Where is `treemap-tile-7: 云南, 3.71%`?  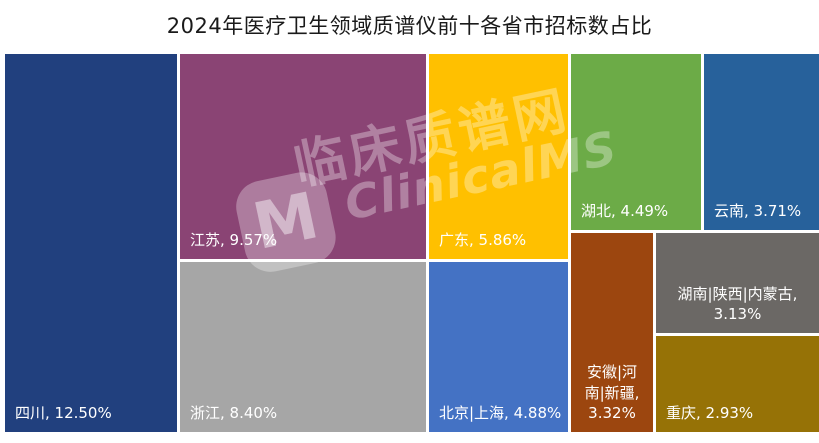 treemap-tile-7: 云南, 3.71% is located at coordinates (761, 142).